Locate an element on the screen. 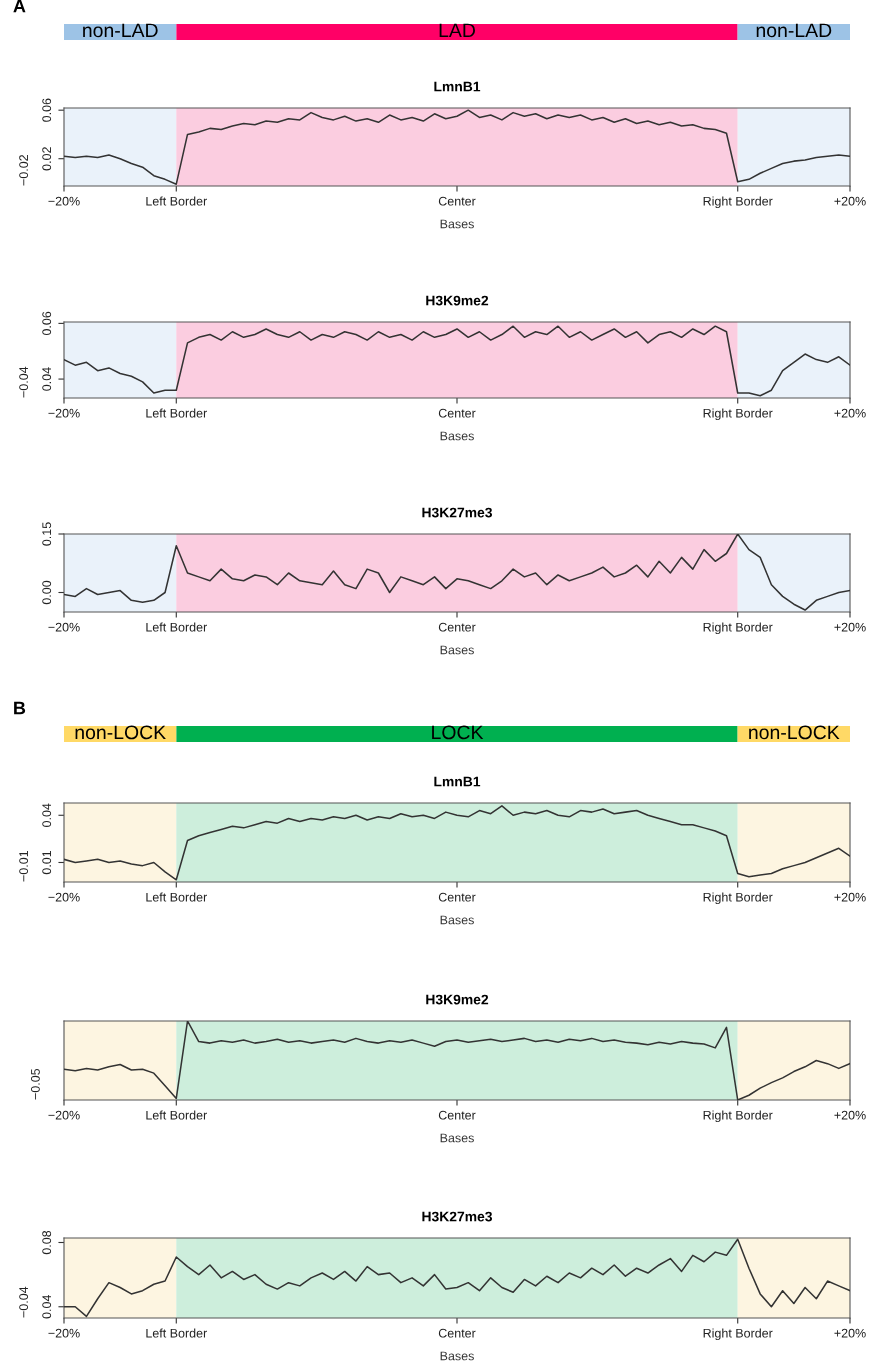 The image size is (877, 1372). text: −0.01 is located at coordinates (24, 866).